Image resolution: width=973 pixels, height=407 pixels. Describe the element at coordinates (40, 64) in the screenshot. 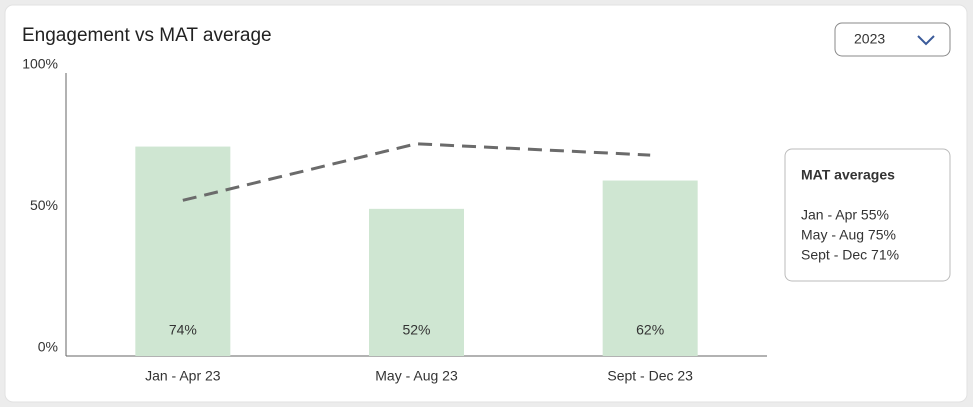

I see `y-tick-label: 100%` at that location.